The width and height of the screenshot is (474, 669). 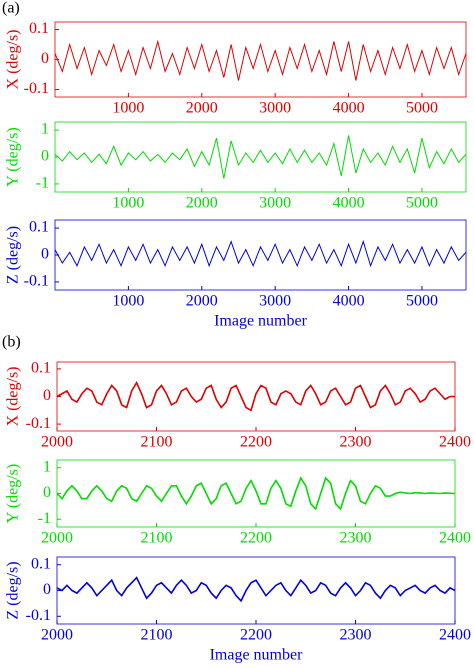 I want to click on panel-label: (b), so click(x=11, y=342).